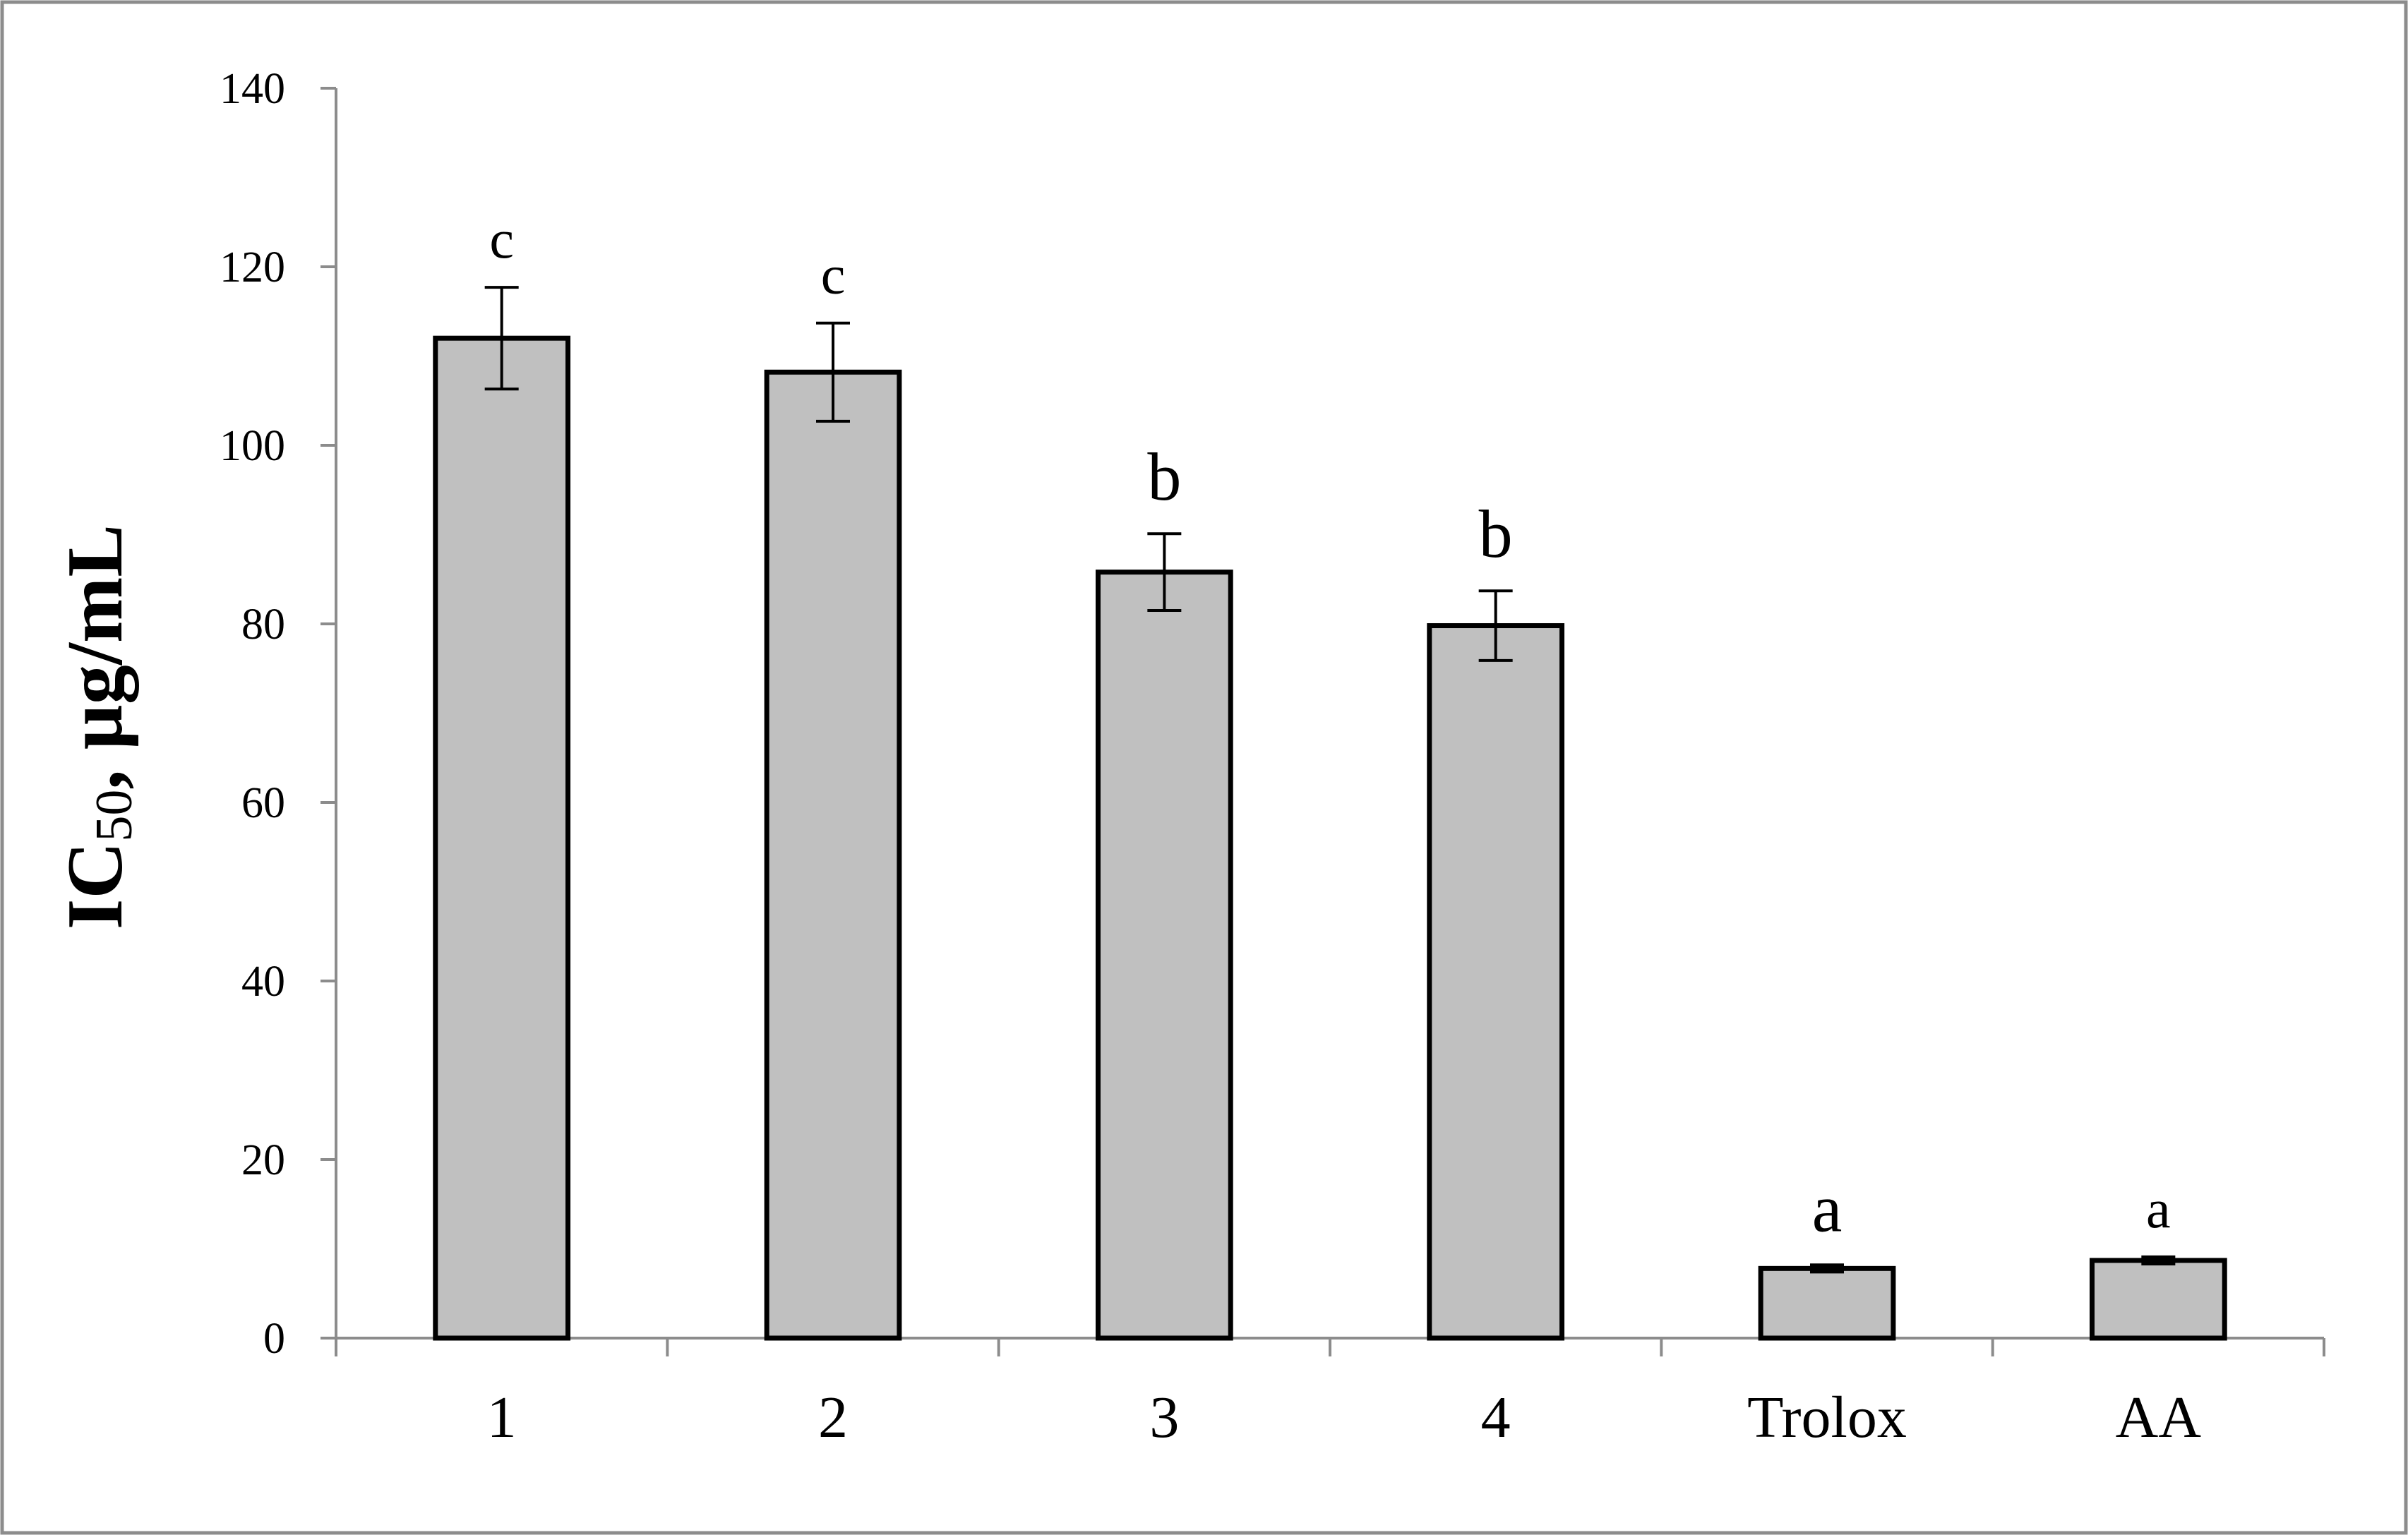 This screenshot has height=1535, width=2408. Describe the element at coordinates (253, 89) in the screenshot. I see `y-tick-label: 140` at that location.